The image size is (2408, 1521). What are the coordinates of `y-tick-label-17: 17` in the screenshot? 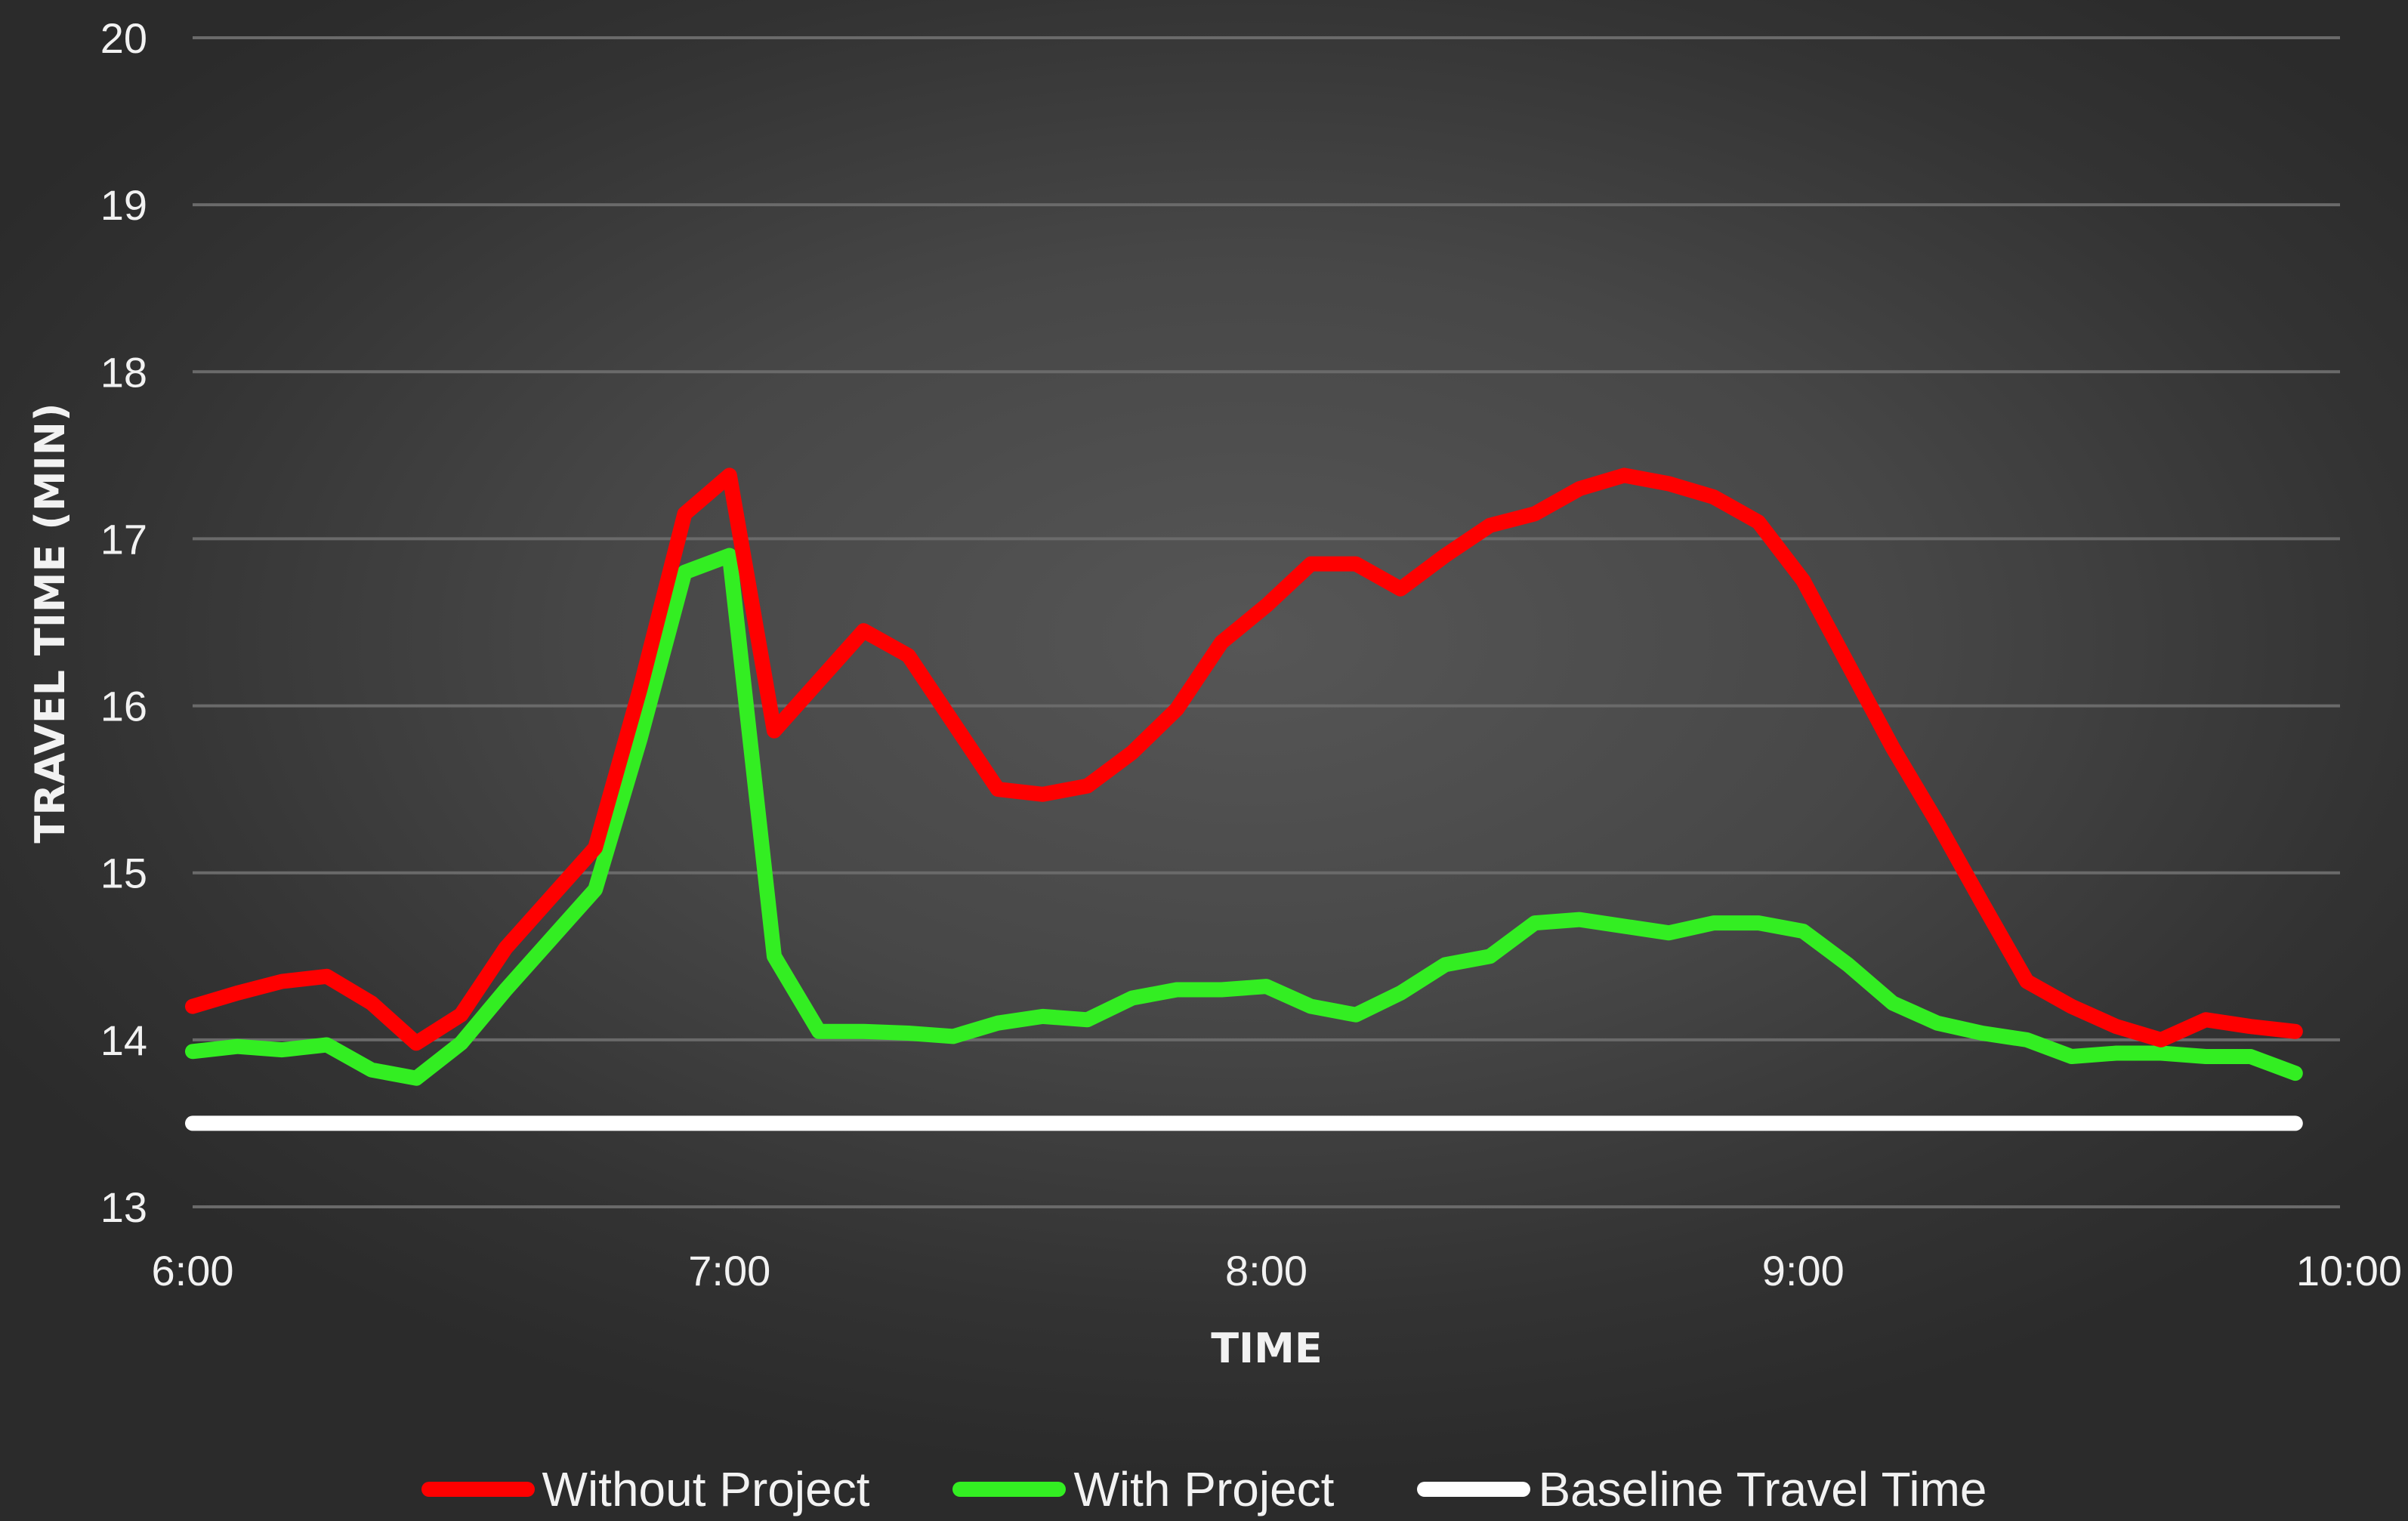 It's located at (123, 539).